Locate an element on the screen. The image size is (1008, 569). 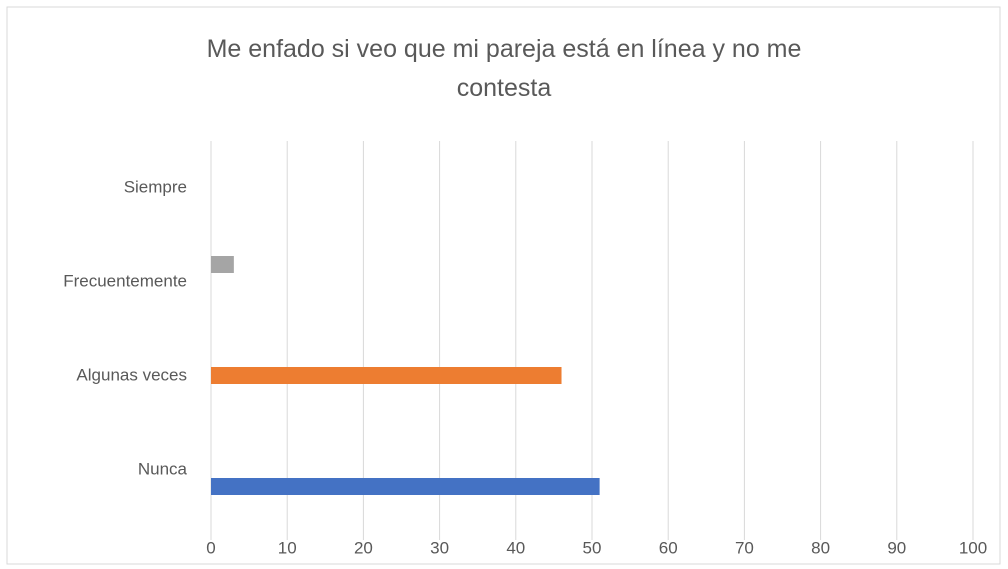
x-tick-label: 20 is located at coordinates (363, 547).